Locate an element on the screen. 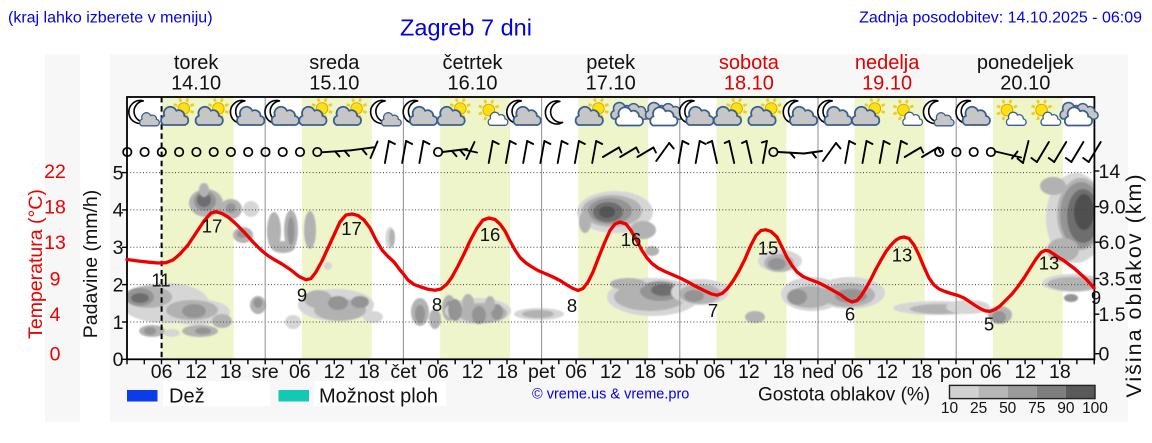 This screenshot has height=443, width=1152. svg-text: 20.10 is located at coordinates (1025, 84).